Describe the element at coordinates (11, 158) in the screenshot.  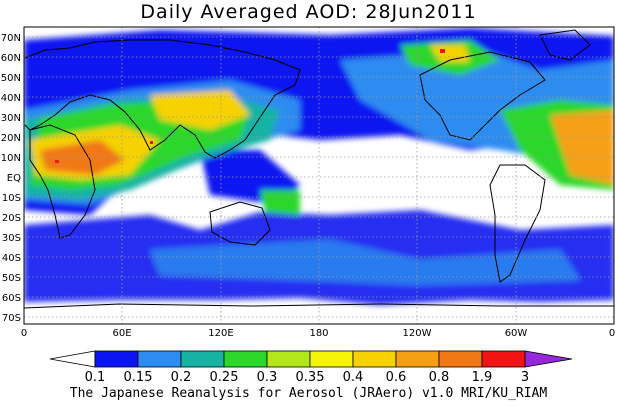
I see `lat-label: 10N` at that location.